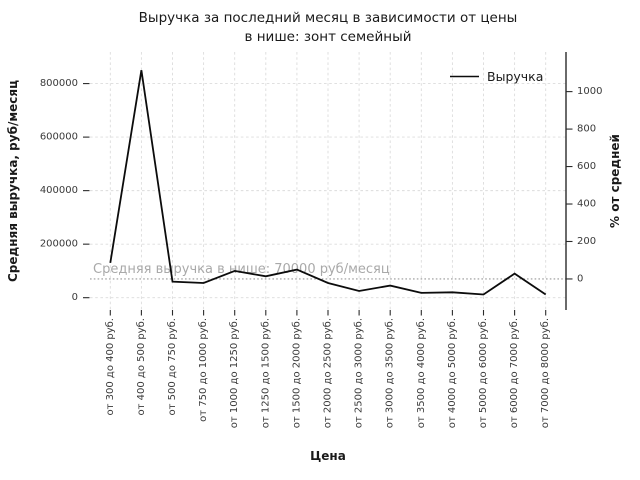  I want to click on x-tick-label: от 1250 до 1500 руб., so click(265, 373).